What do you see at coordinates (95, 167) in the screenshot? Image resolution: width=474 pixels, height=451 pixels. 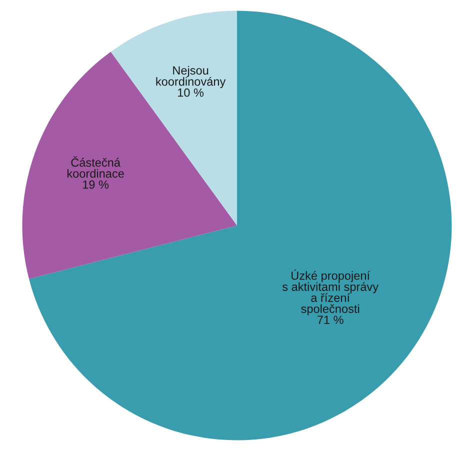 I see `slice-label: Částečná koordinace` at bounding box center [95, 167].